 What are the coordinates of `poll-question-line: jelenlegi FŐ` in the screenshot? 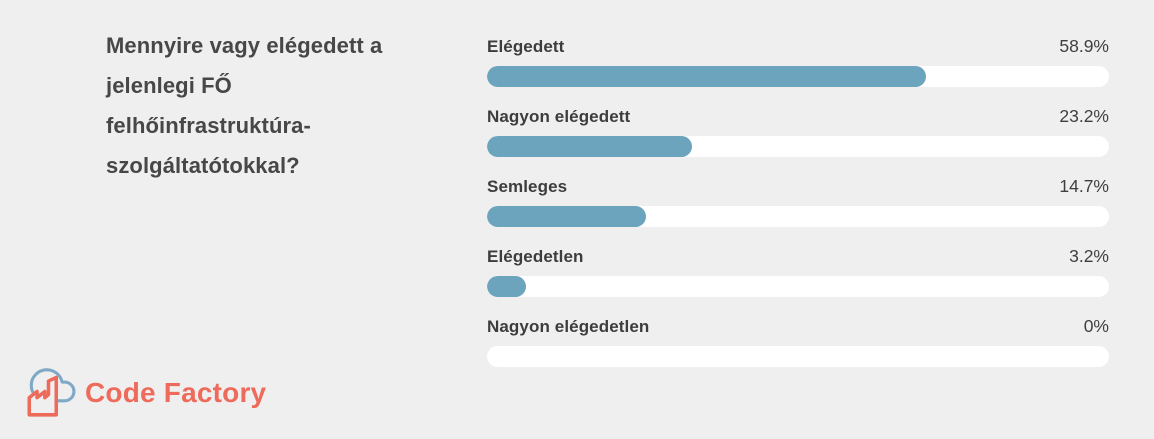 It's located at (169, 85).